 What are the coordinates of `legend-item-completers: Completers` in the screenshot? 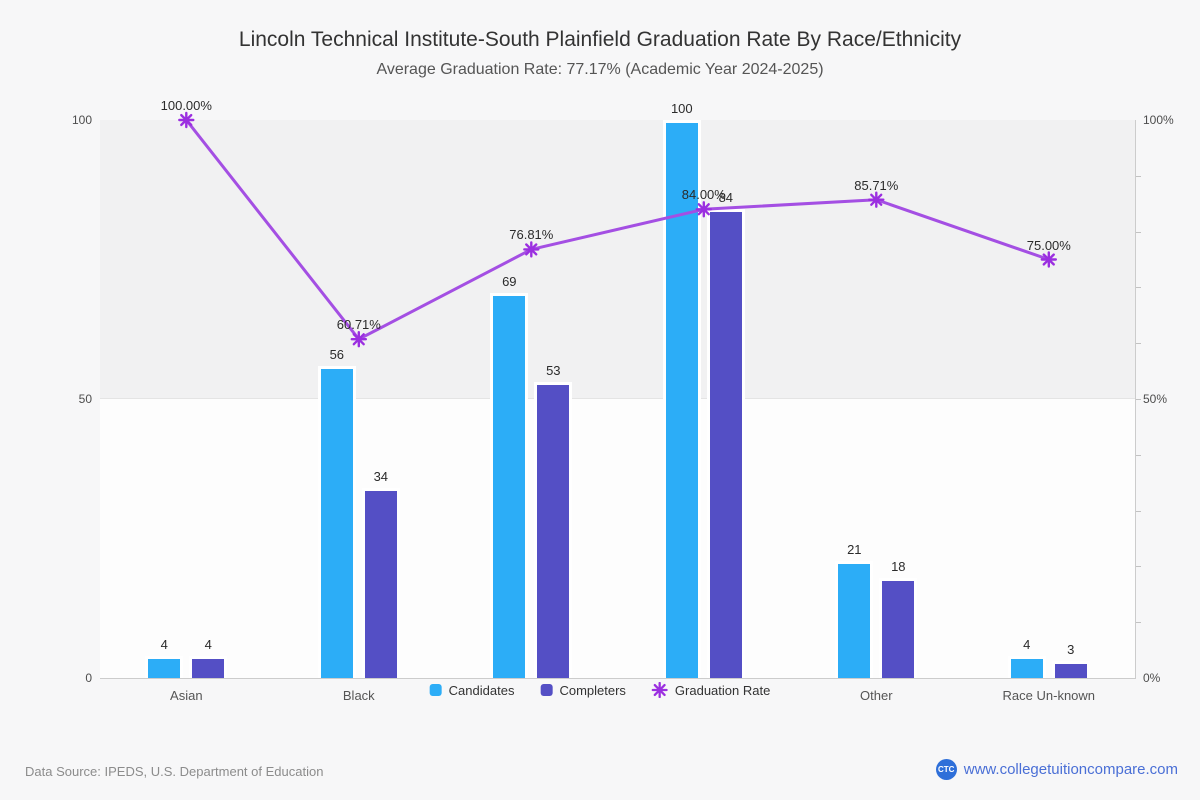 It's located at (583, 690).